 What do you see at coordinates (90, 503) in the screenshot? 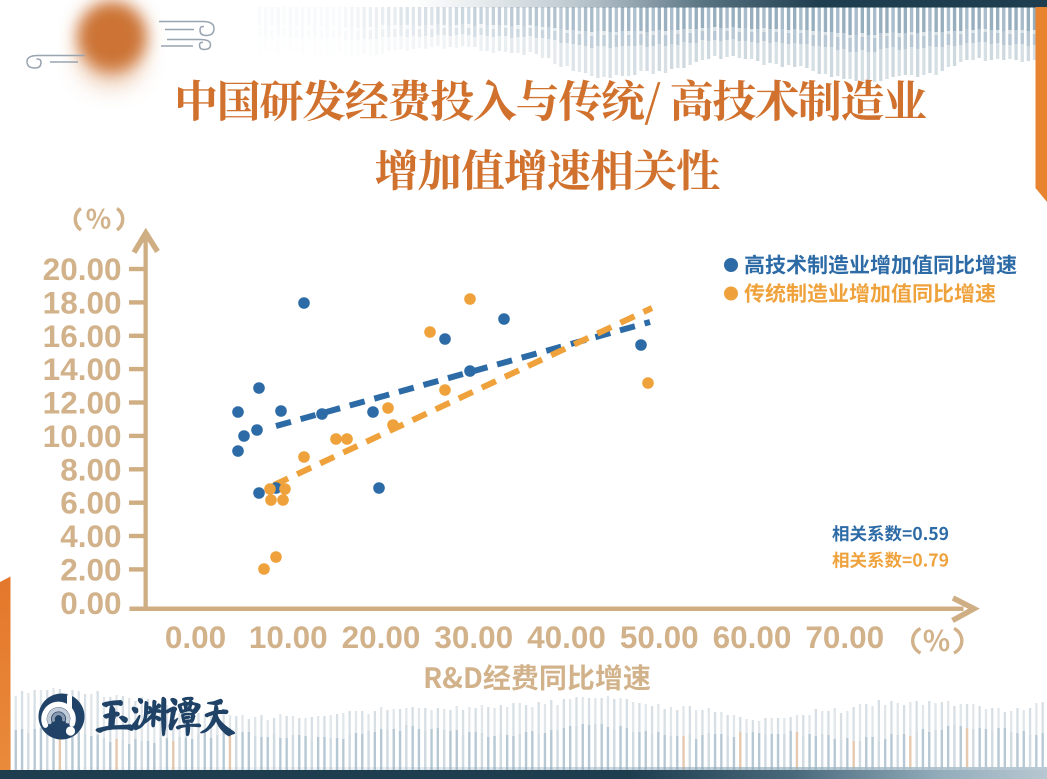
I see `svg-text: 6.00` at bounding box center [90, 503].